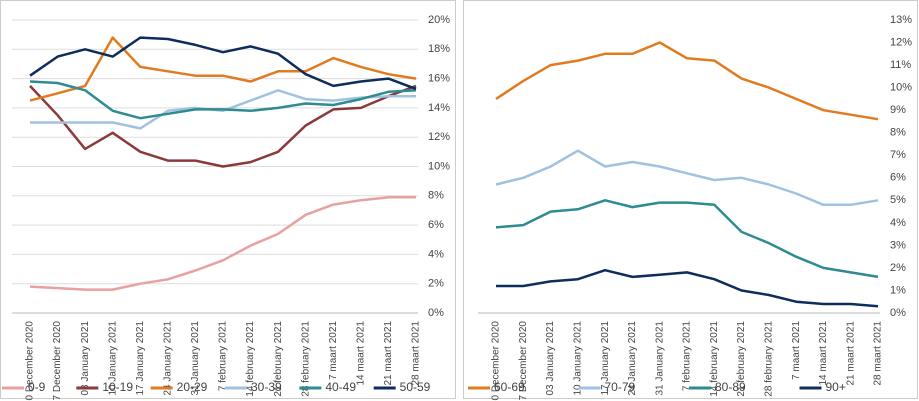 The image size is (919, 401). I want to click on y-tick-label: 14%, so click(439, 108).